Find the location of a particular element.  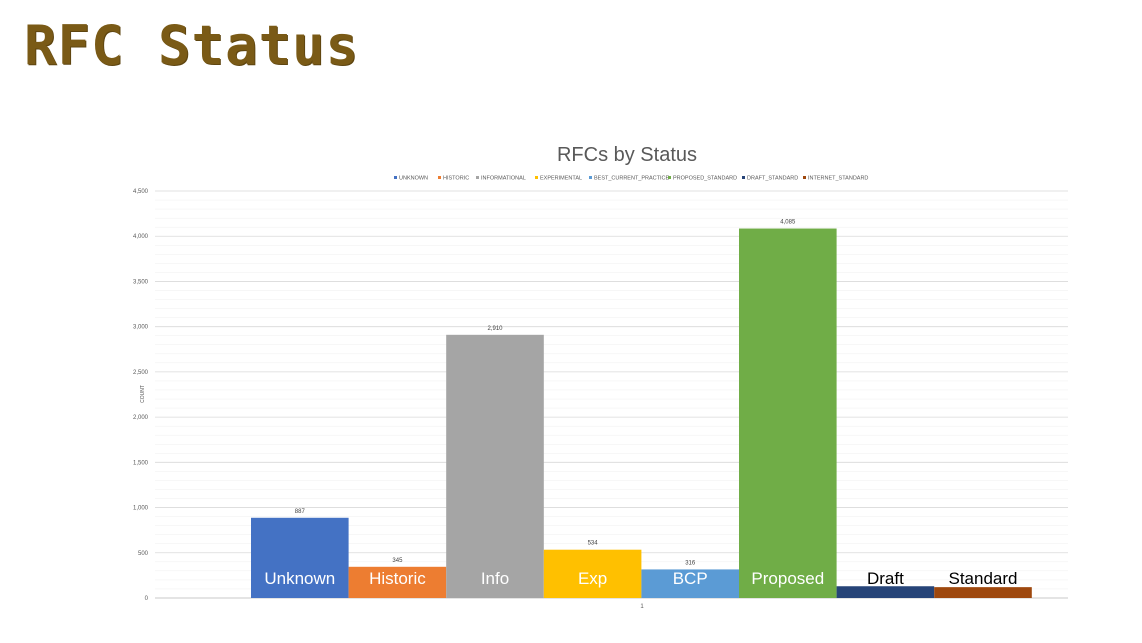

legend-entry: UNKNOWN is located at coordinates (413, 179).